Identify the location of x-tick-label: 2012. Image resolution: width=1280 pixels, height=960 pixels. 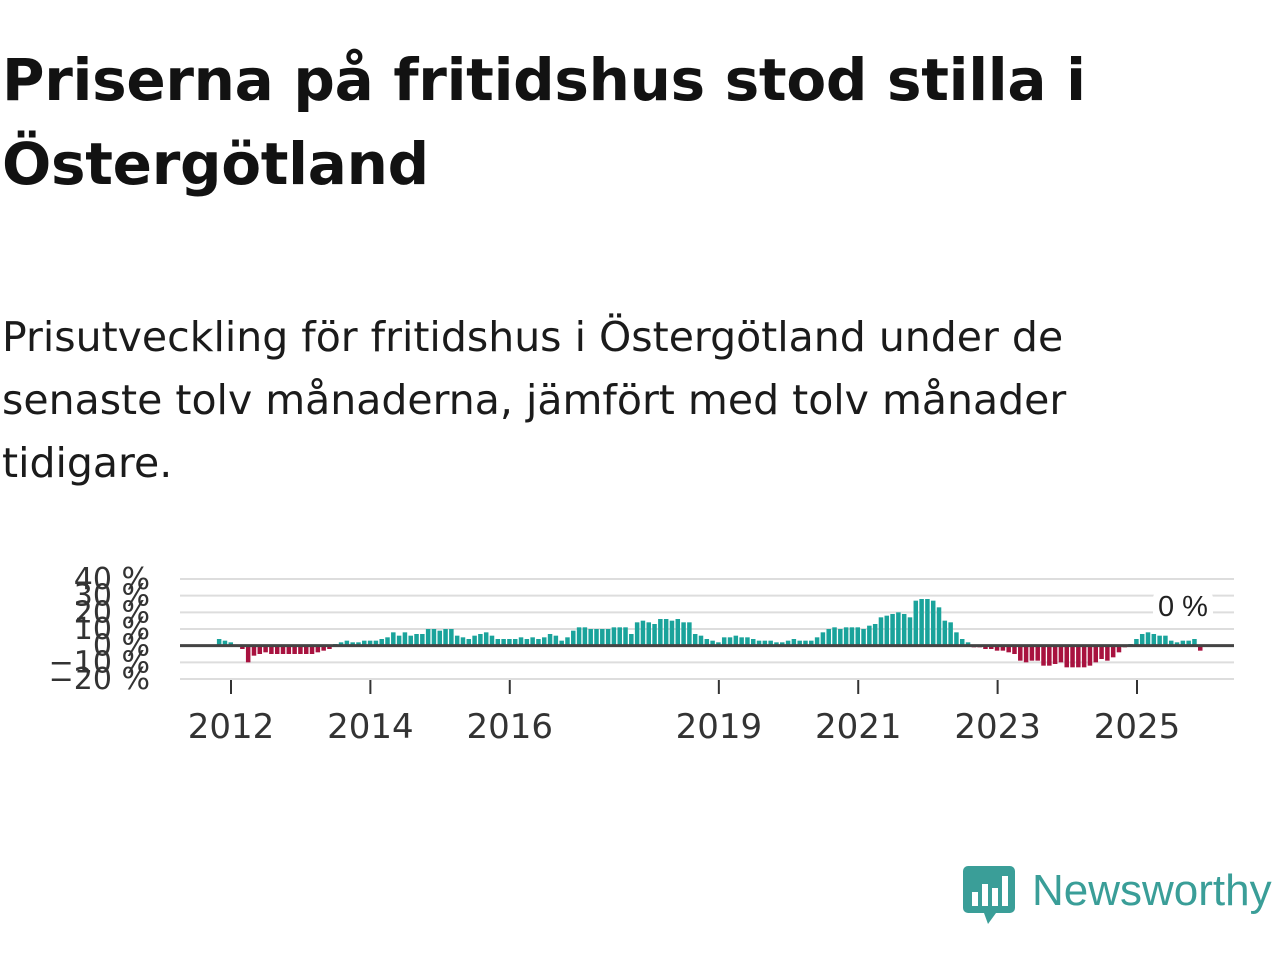
(231, 727).